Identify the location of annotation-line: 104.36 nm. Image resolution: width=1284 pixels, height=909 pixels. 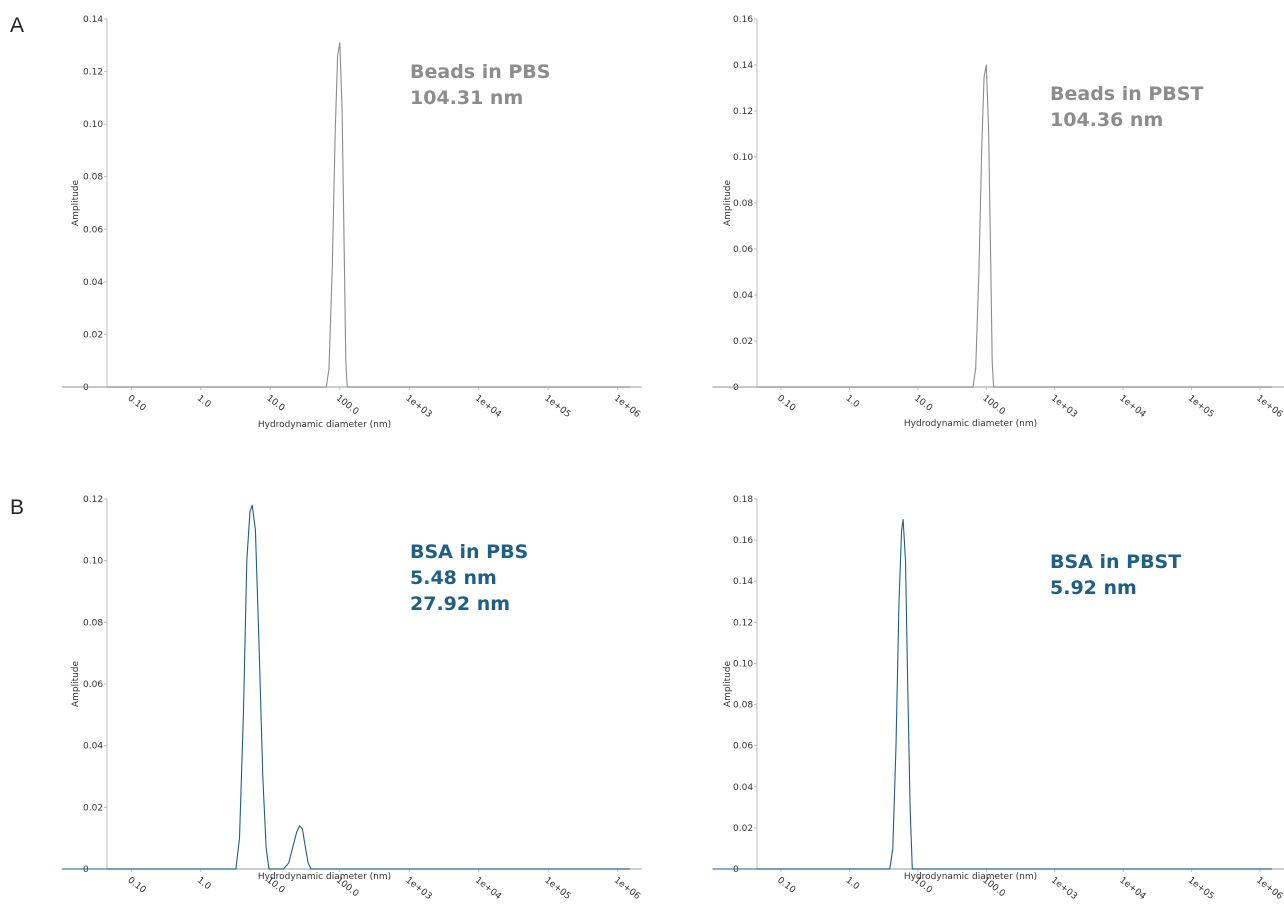
(1106, 120).